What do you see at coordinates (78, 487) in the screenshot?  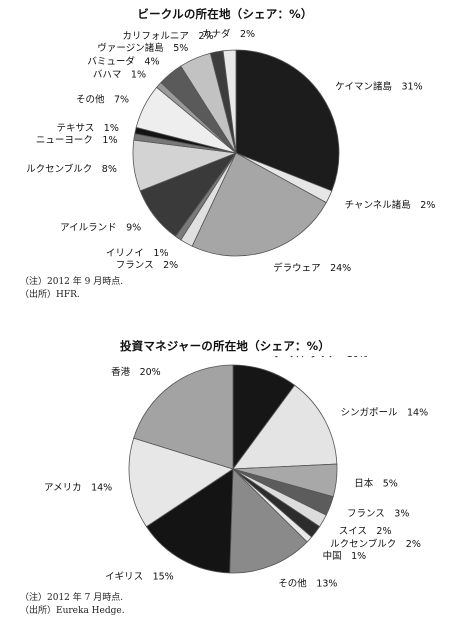 I see `slice-label-9: アメリカ 14%` at bounding box center [78, 487].